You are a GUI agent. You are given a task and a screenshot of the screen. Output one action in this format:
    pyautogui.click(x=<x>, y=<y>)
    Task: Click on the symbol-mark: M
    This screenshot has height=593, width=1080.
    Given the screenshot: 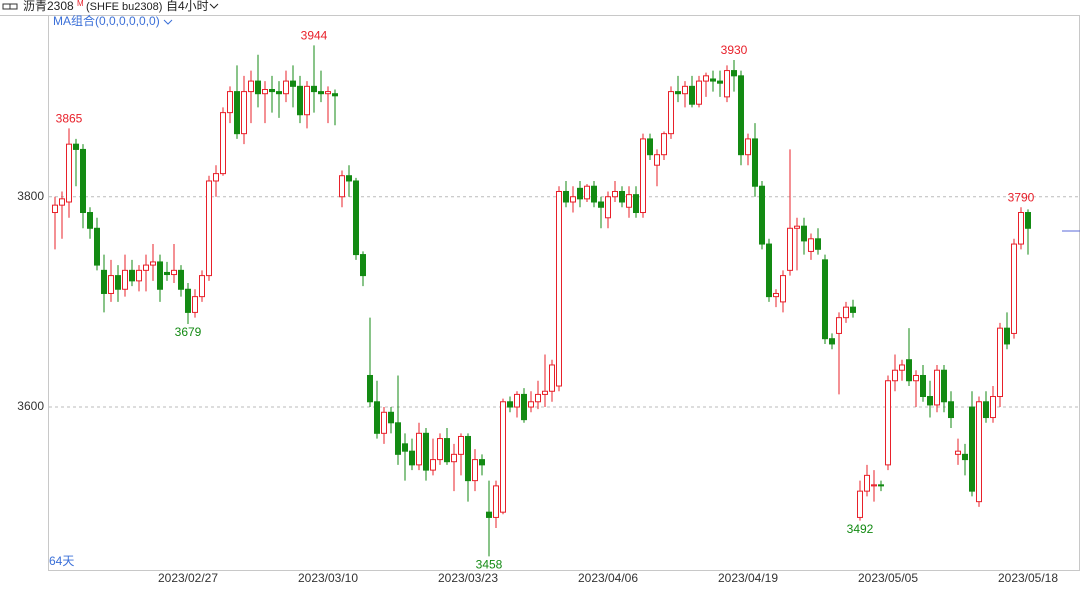 What is the action you would take?
    pyautogui.click(x=80, y=4)
    